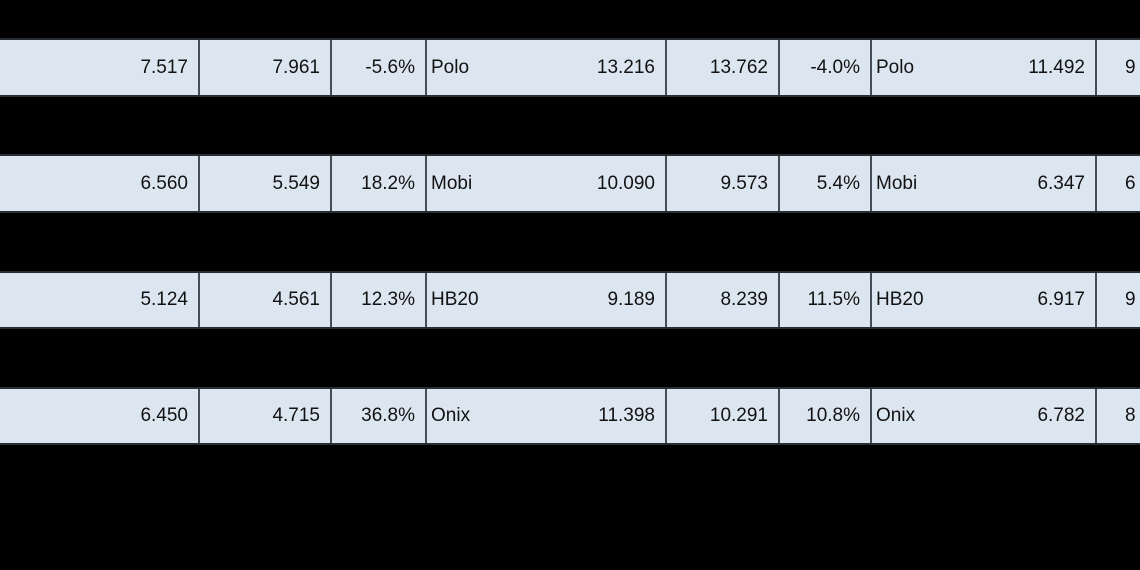 The image size is (1140, 570). I want to click on cell-sales-previous: 9.573, so click(721, 183).